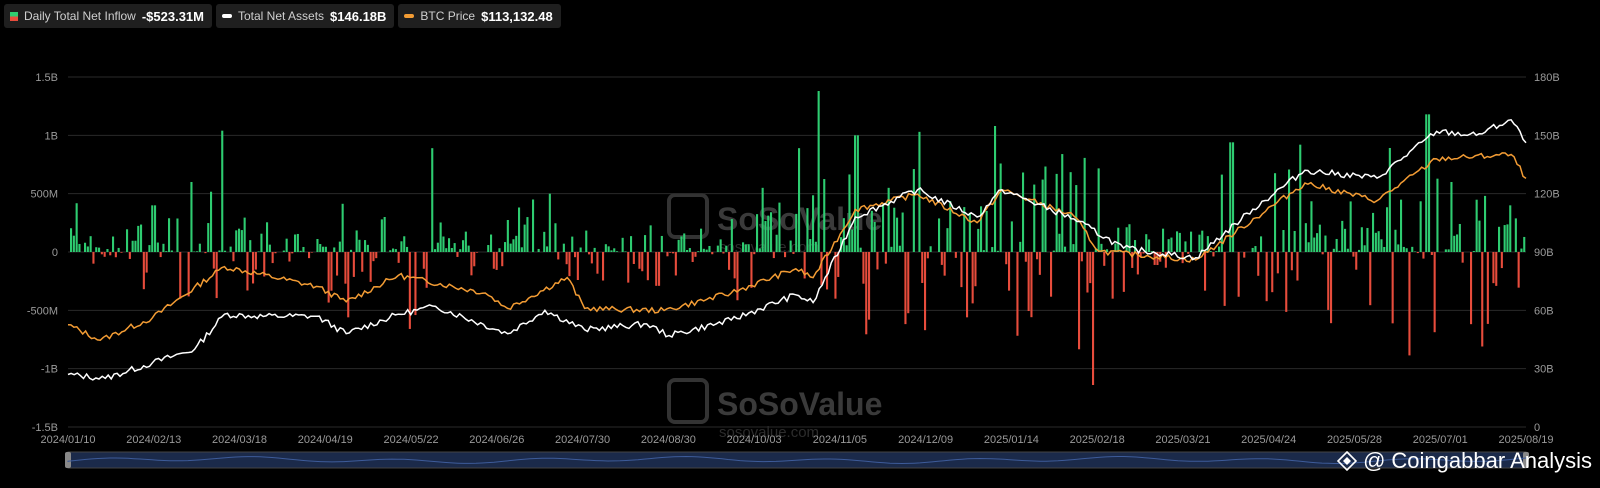  I want to click on x-tick: 2024/01/10, so click(67, 440).